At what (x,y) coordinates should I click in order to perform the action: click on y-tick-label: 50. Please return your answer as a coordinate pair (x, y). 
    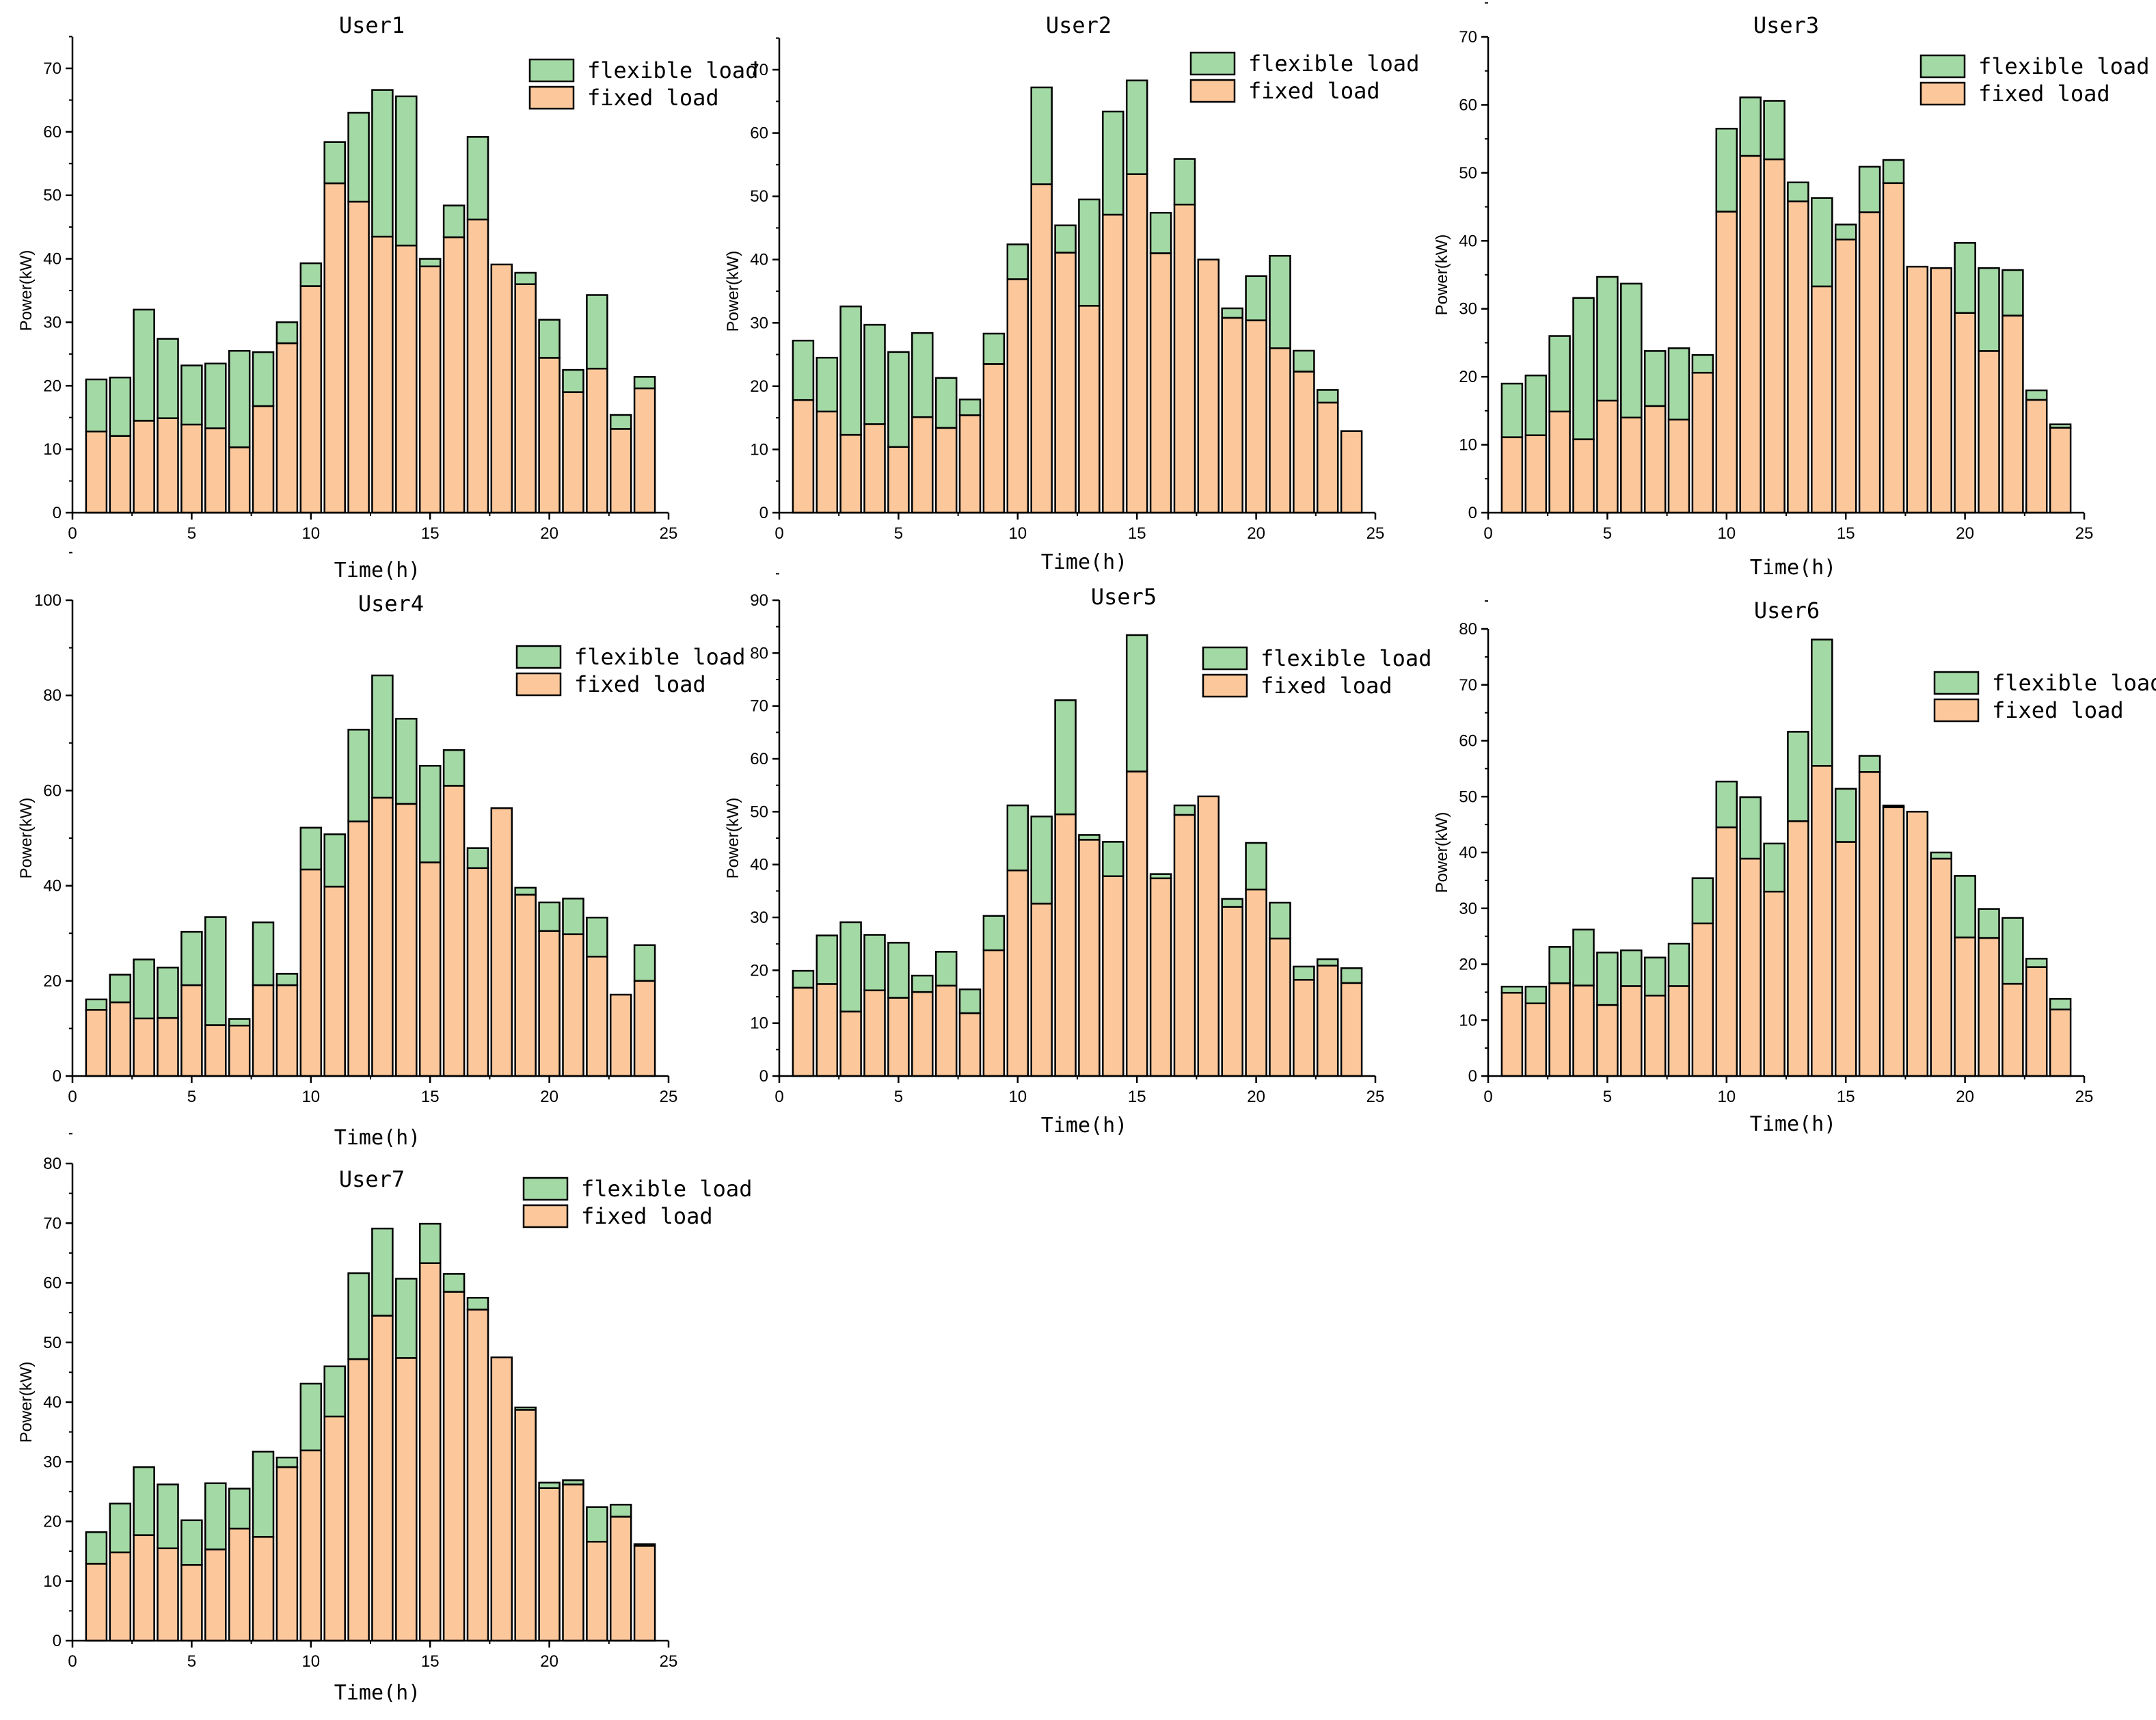
    Looking at the image, I should click on (1468, 797).